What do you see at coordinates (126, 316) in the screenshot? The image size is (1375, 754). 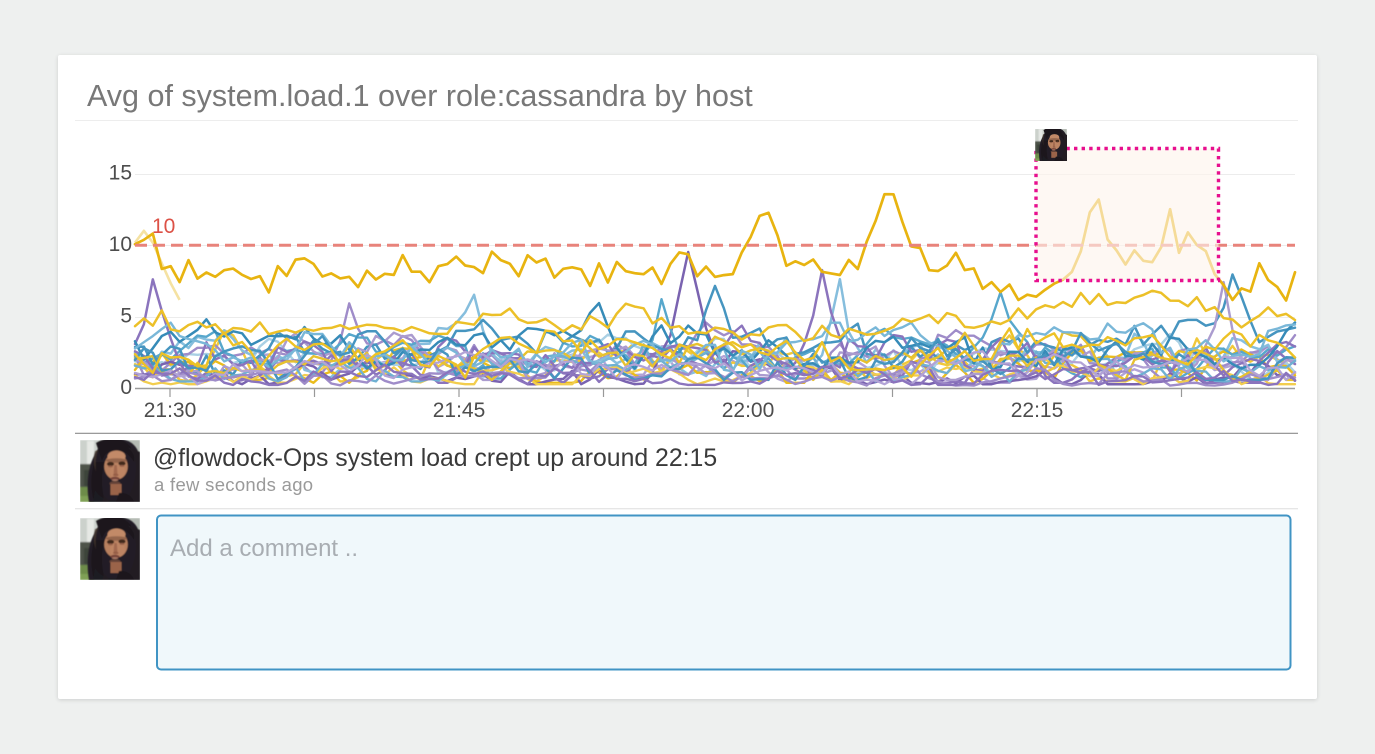 I see `svg-text: 5` at bounding box center [126, 316].